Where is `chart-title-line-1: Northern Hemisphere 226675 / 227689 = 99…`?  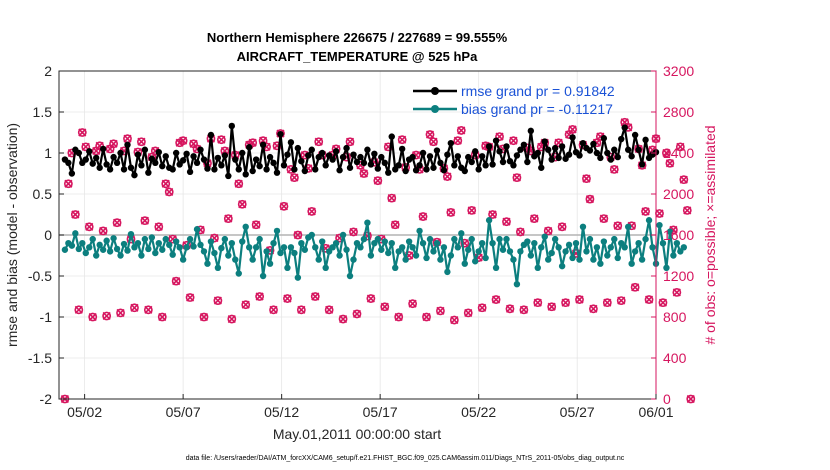
chart-title-line-1: Northern Hemisphere 226675 / 227689 = 99… is located at coordinates (357, 37).